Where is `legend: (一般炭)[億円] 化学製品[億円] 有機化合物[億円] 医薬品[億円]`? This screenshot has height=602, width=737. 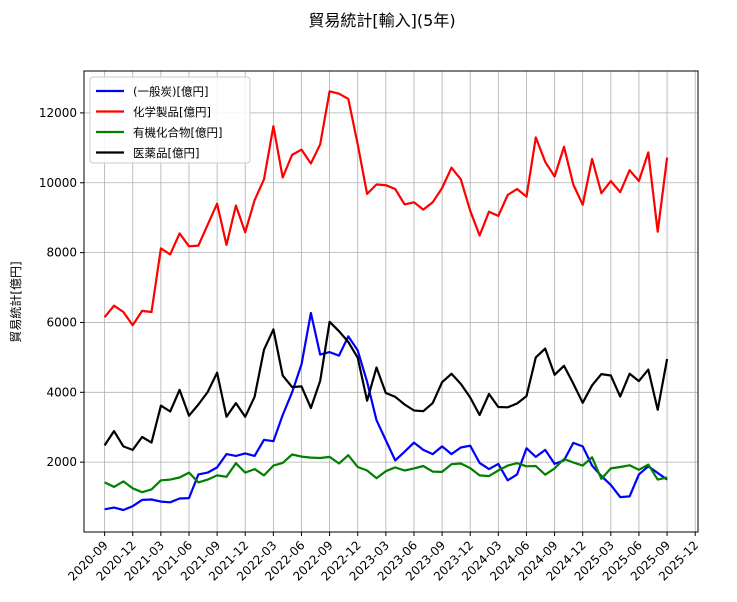 legend: (一般炭)[億円] 化学製品[億円] 有機化合物[億円] 医薬品[億円] is located at coordinates (170, 120).